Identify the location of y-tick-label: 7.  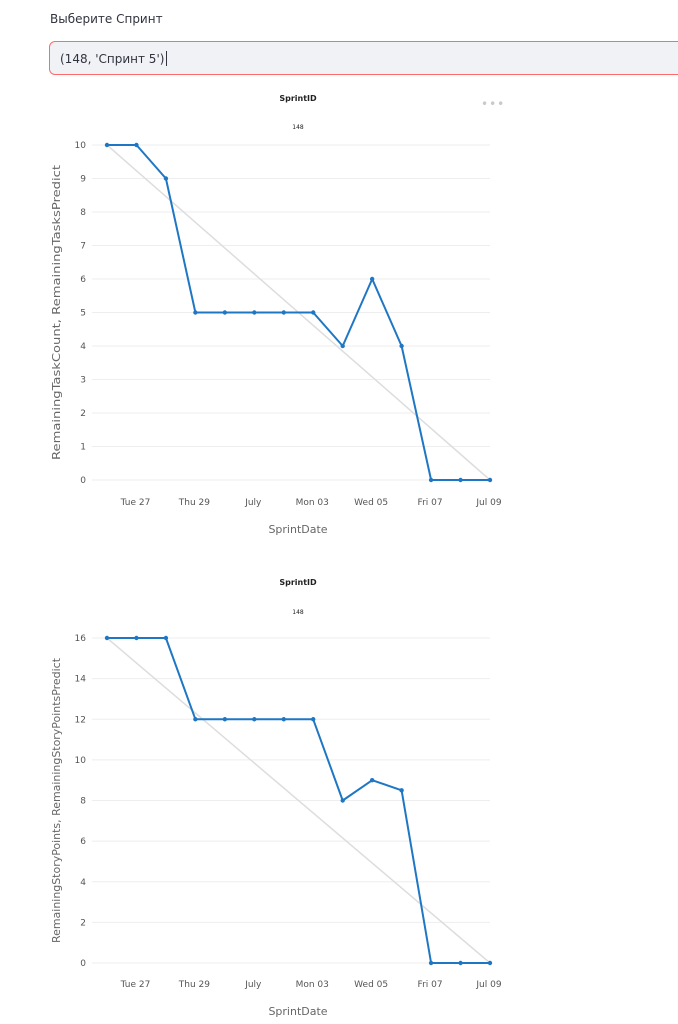
(83, 247).